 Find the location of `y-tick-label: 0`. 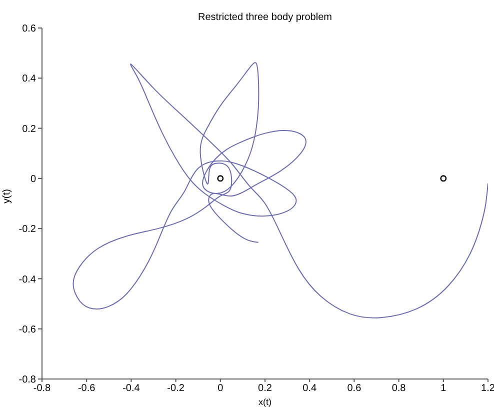

y-tick-label: 0 is located at coordinates (33, 179).